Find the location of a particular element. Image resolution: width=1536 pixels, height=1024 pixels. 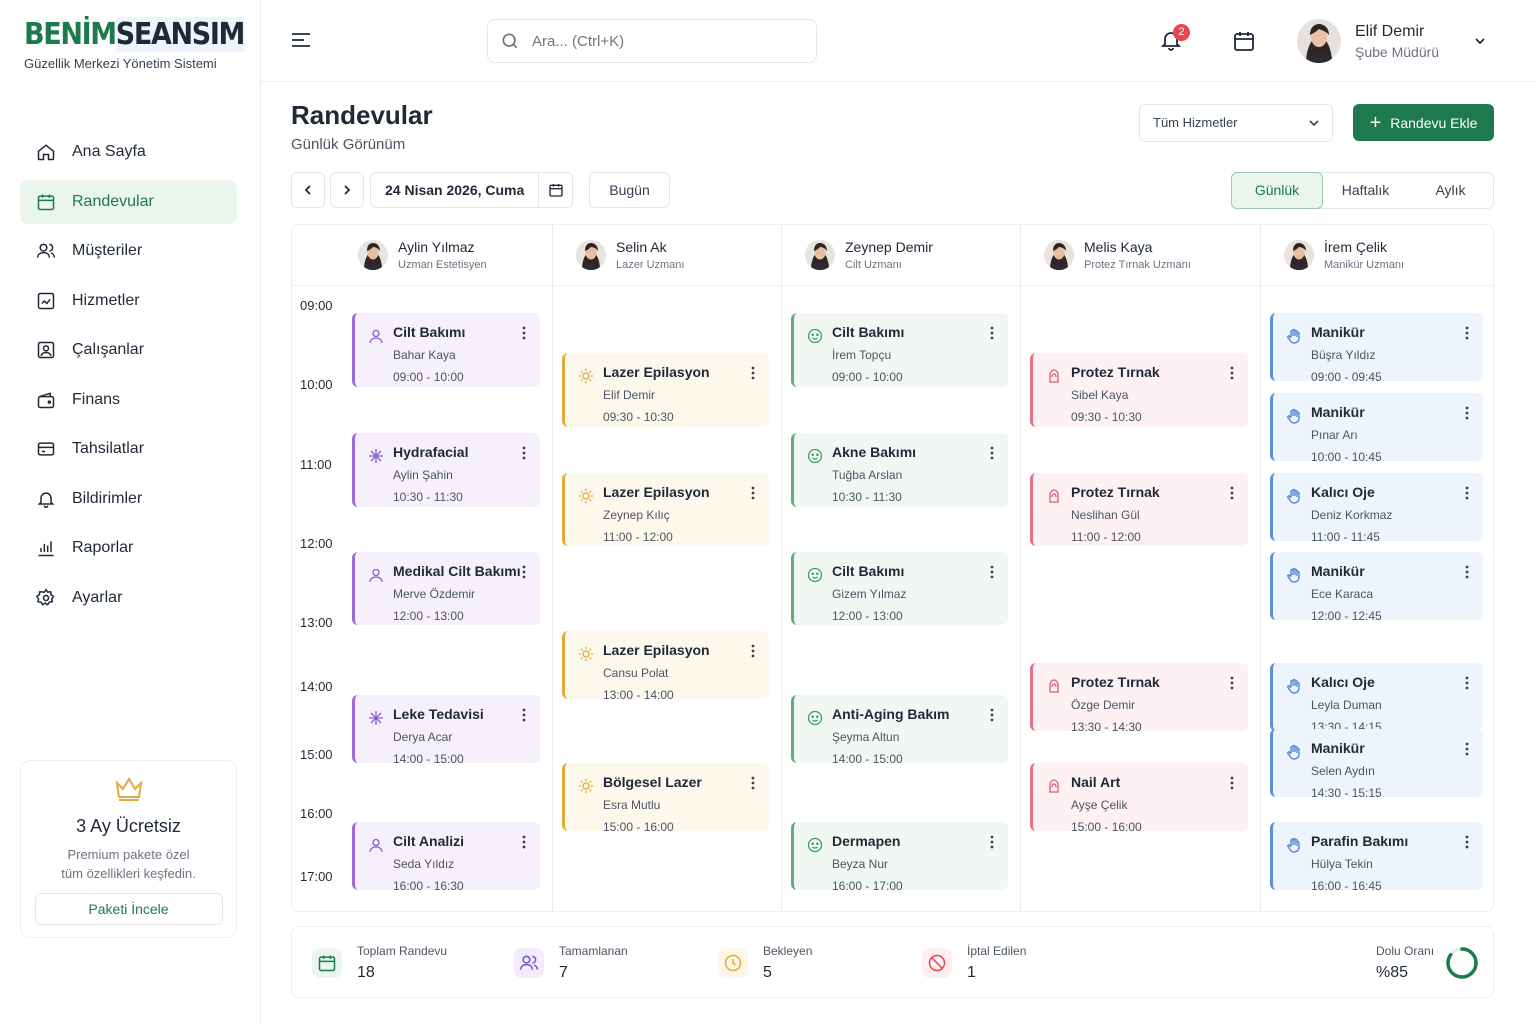

sidebar-item-randevular: Randevular is located at coordinates (128, 201).